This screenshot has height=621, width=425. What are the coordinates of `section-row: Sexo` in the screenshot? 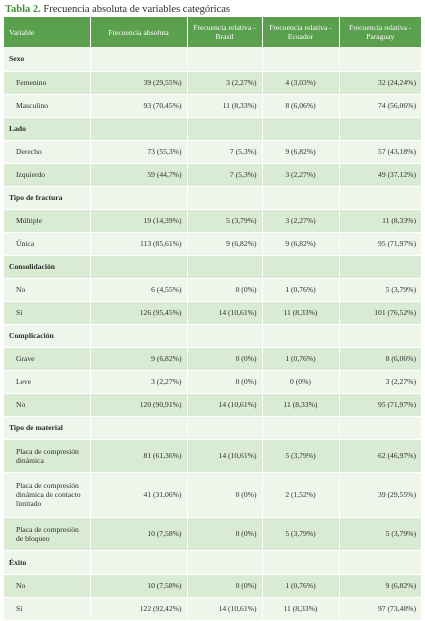 It's located at (212, 59).